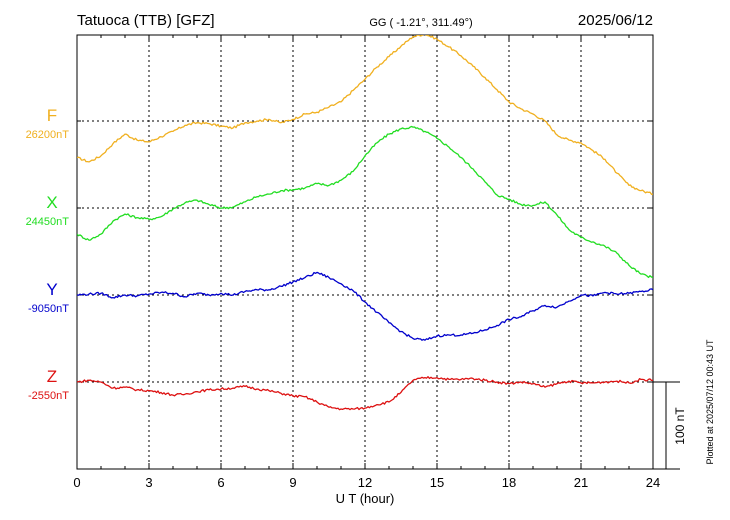 This screenshot has height=520, width=730. Describe the element at coordinates (581, 482) in the screenshot. I see `x-tick-label: 21` at that location.